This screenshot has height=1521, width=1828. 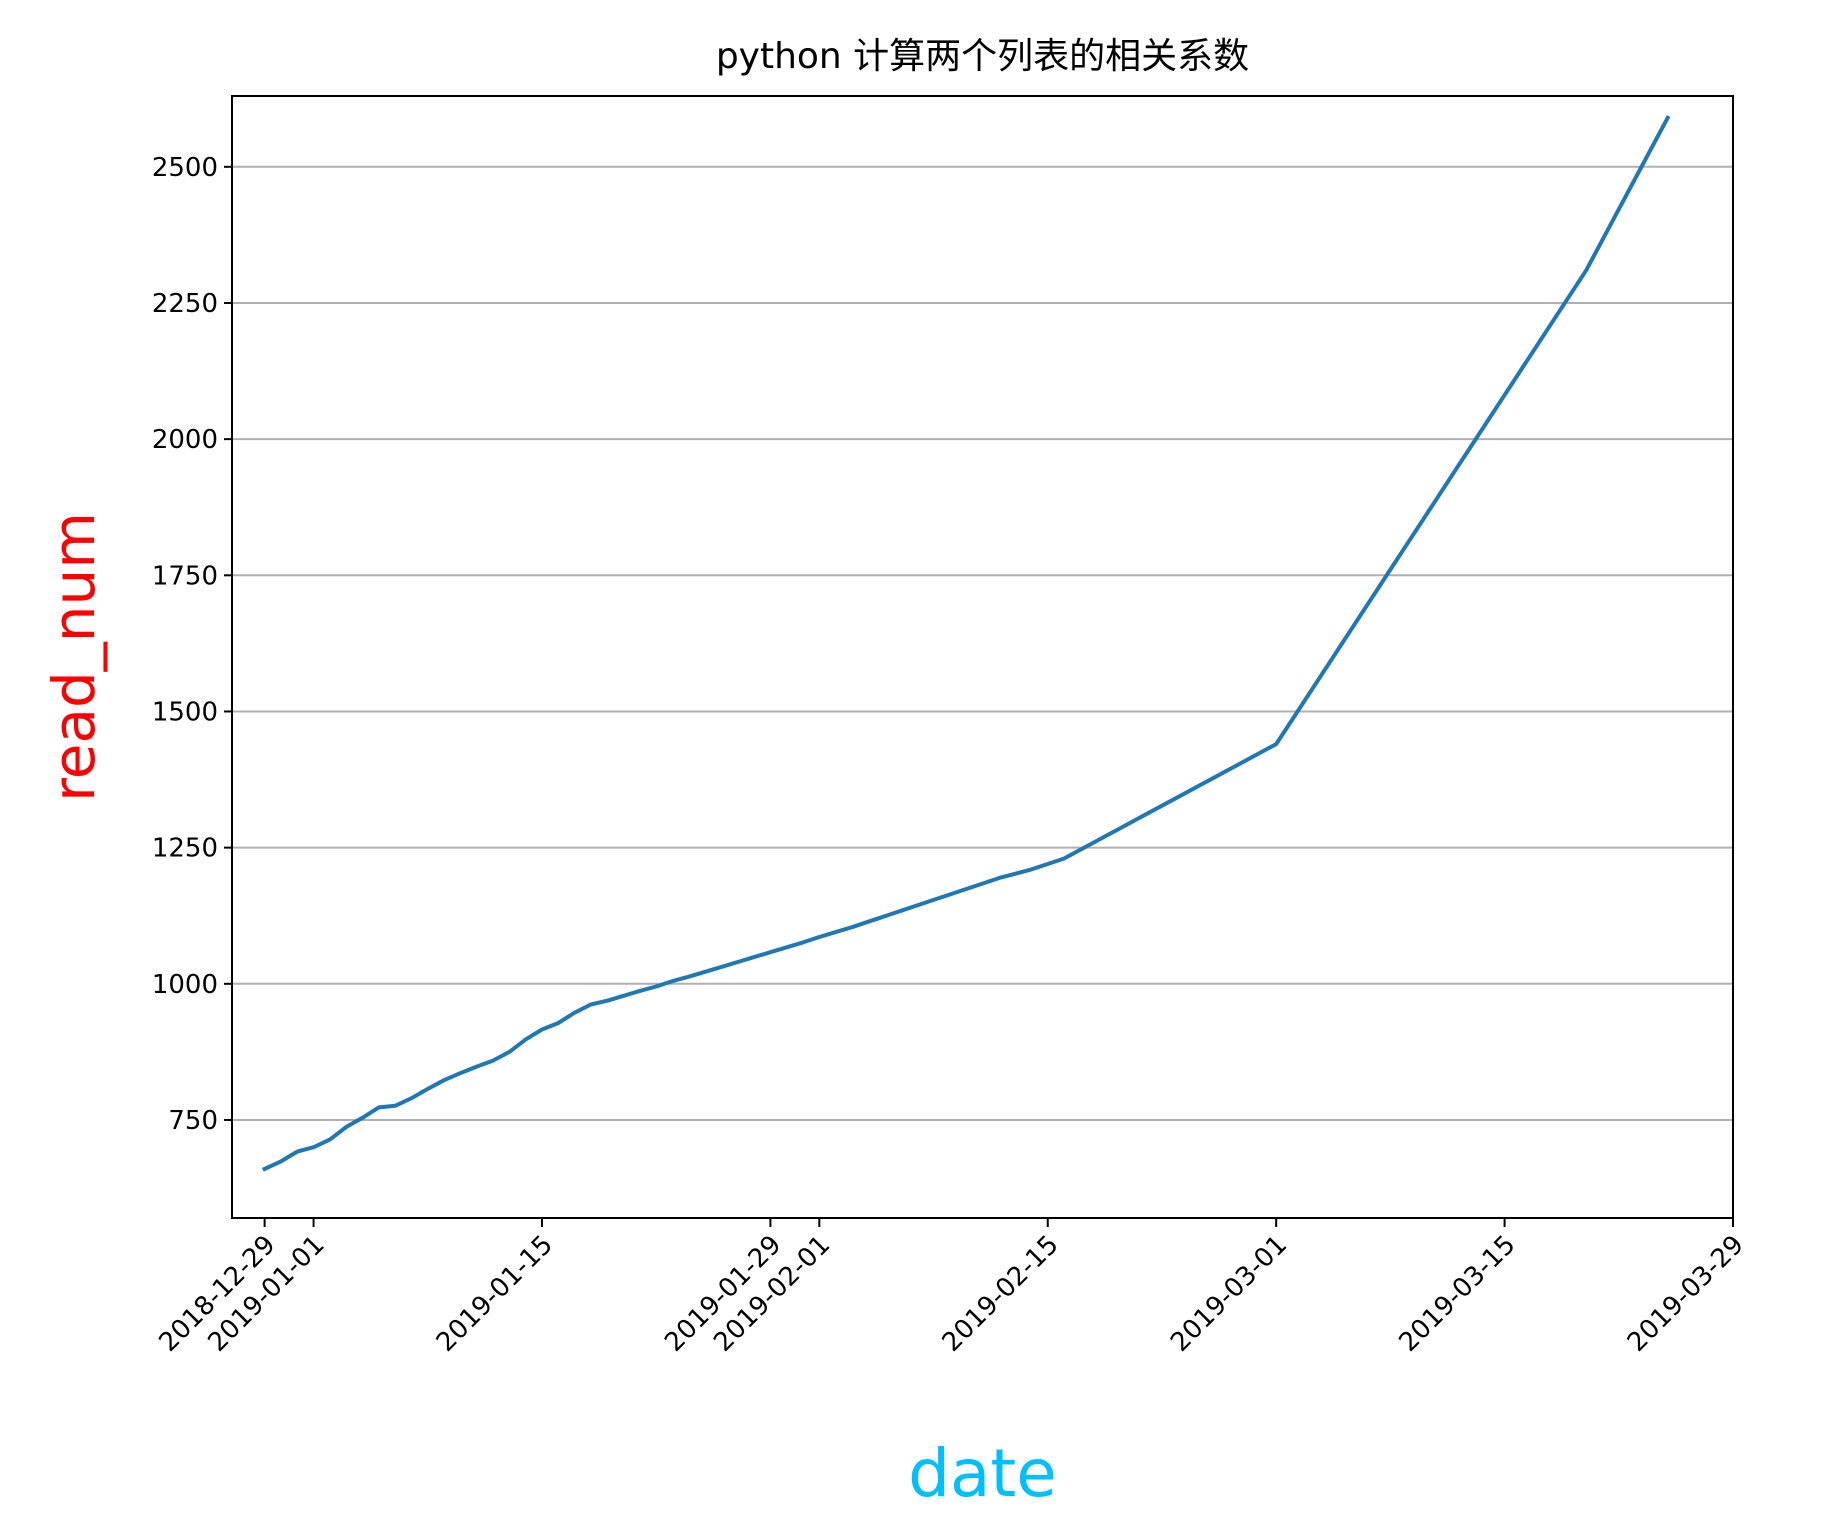 I want to click on x-axis-label: date, so click(x=982, y=1473).